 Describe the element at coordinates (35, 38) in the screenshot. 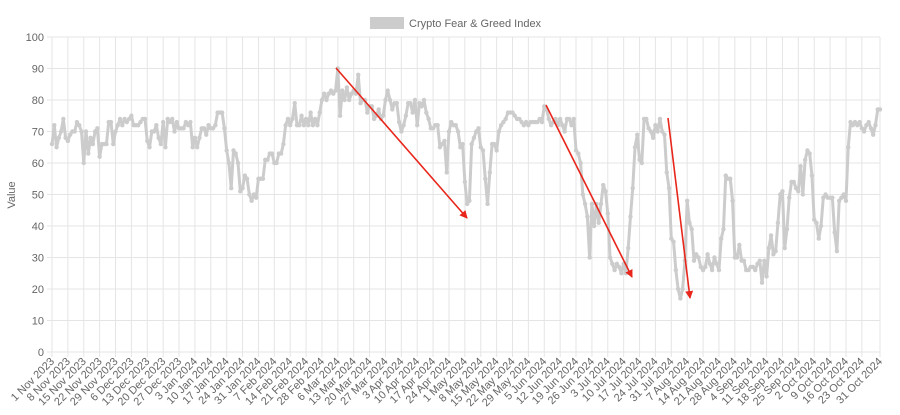

I see `y-tick-label: 100` at that location.